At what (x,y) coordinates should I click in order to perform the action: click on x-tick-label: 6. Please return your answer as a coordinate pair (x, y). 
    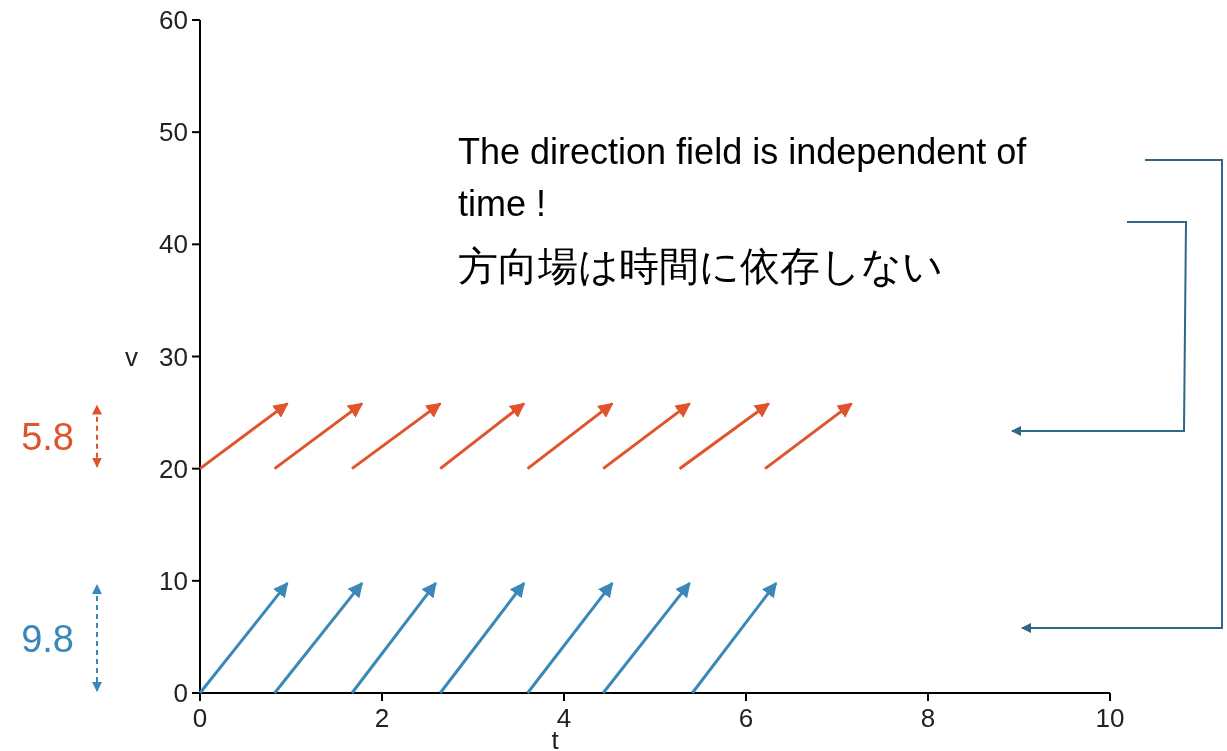
    Looking at the image, I should click on (746, 718).